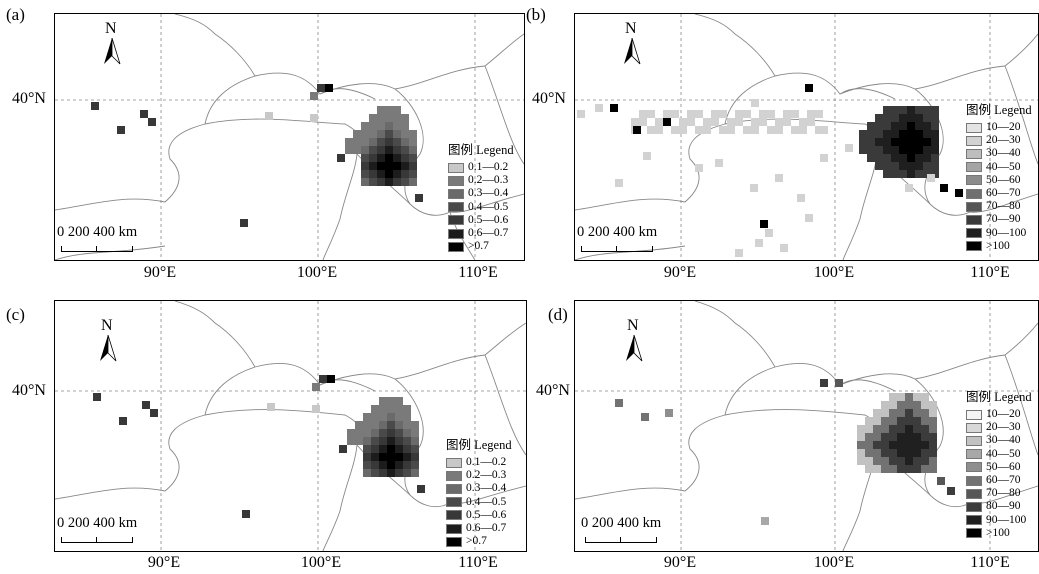  What do you see at coordinates (999, 427) in the screenshot?
I see `legend-item: 20—30` at bounding box center [999, 427].